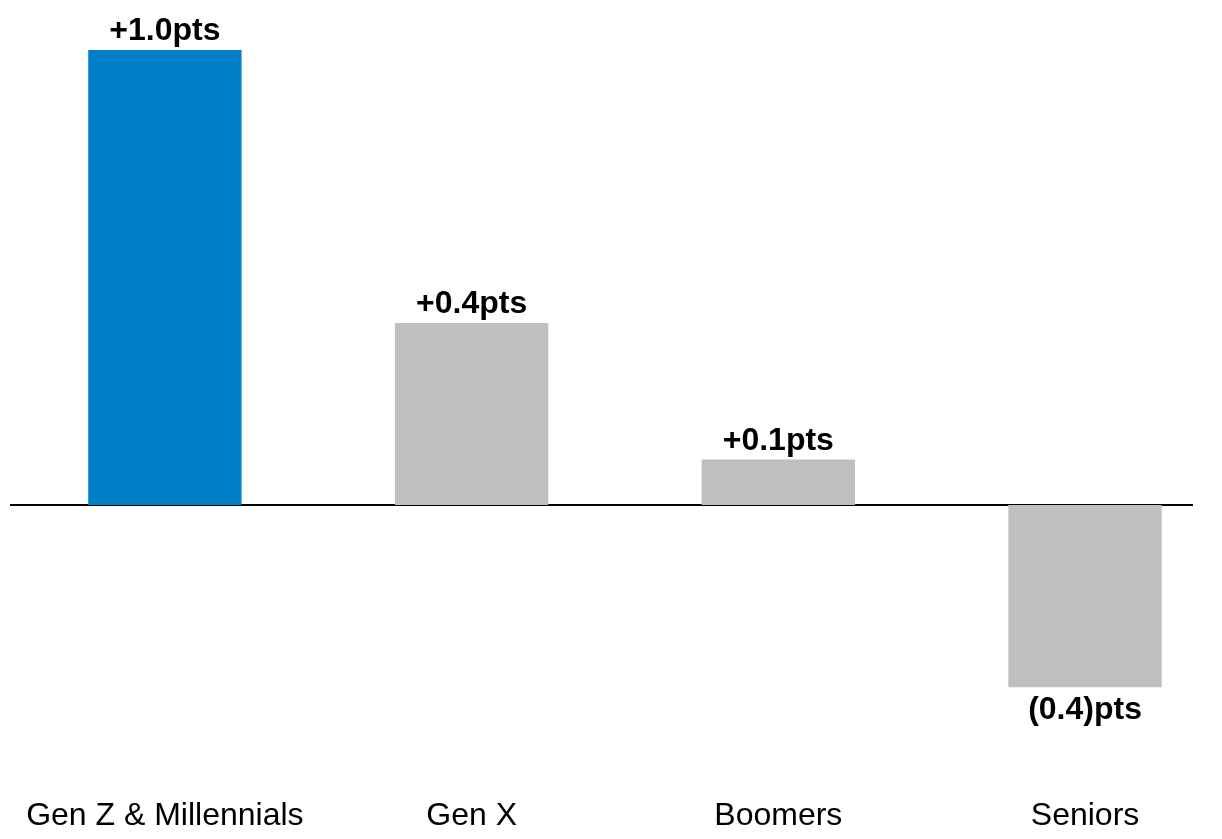 This screenshot has width=1222, height=839. Describe the element at coordinates (165, 814) in the screenshot. I see `x-tick-label: Gen Z & Millennials` at that location.